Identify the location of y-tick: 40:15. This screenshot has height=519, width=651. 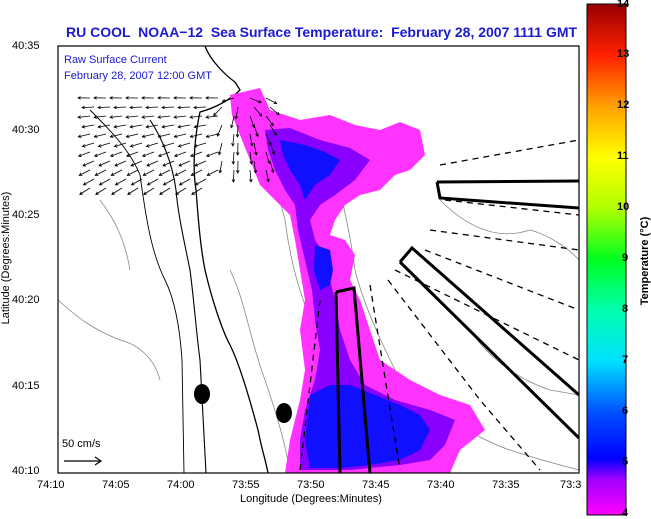
(26, 386).